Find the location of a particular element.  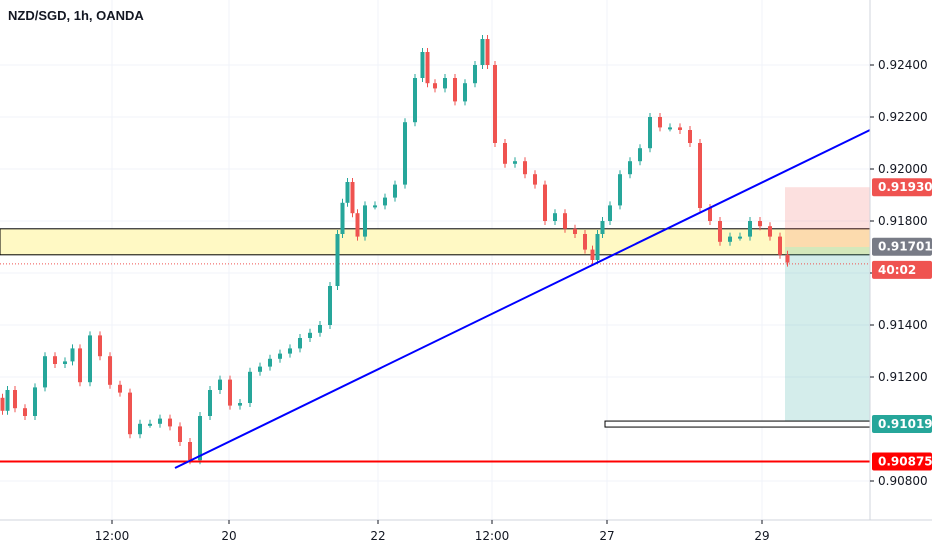

y-tick-label: 0.92400 is located at coordinates (903, 65).